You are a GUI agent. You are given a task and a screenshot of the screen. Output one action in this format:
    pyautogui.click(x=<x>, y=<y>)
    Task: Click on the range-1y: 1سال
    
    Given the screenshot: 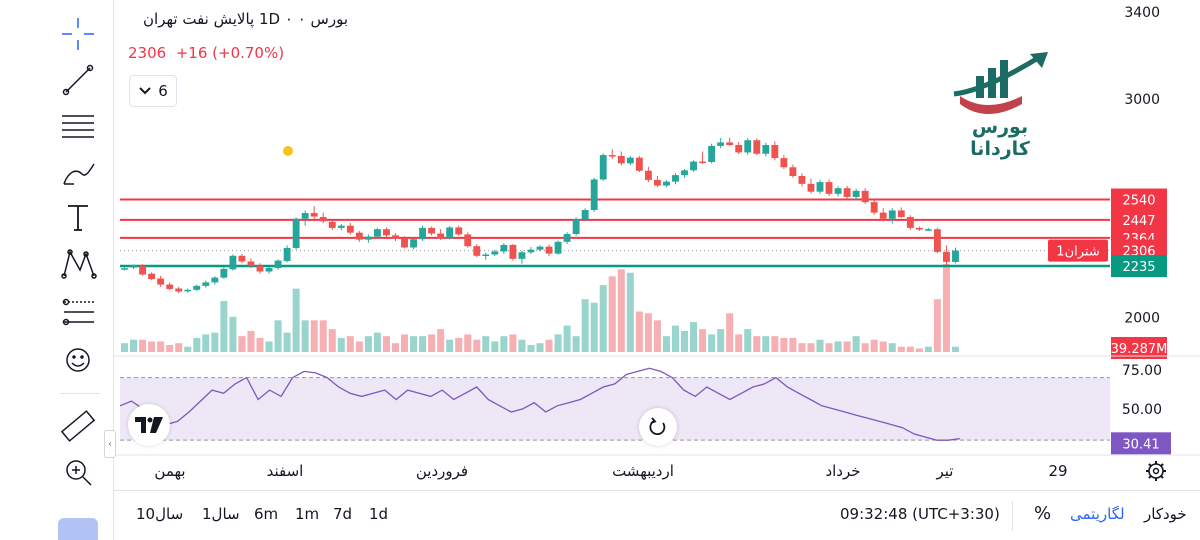 What is the action you would take?
    pyautogui.click(x=221, y=514)
    